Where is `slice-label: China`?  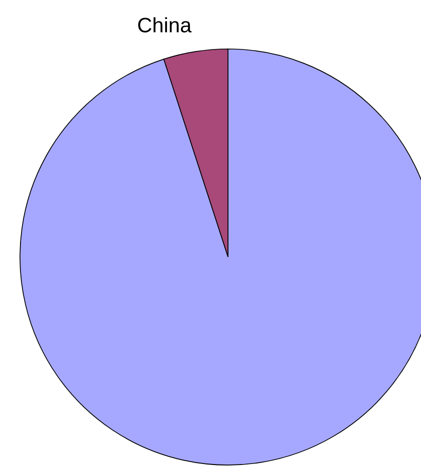
slice-label: China is located at coordinates (165, 24).